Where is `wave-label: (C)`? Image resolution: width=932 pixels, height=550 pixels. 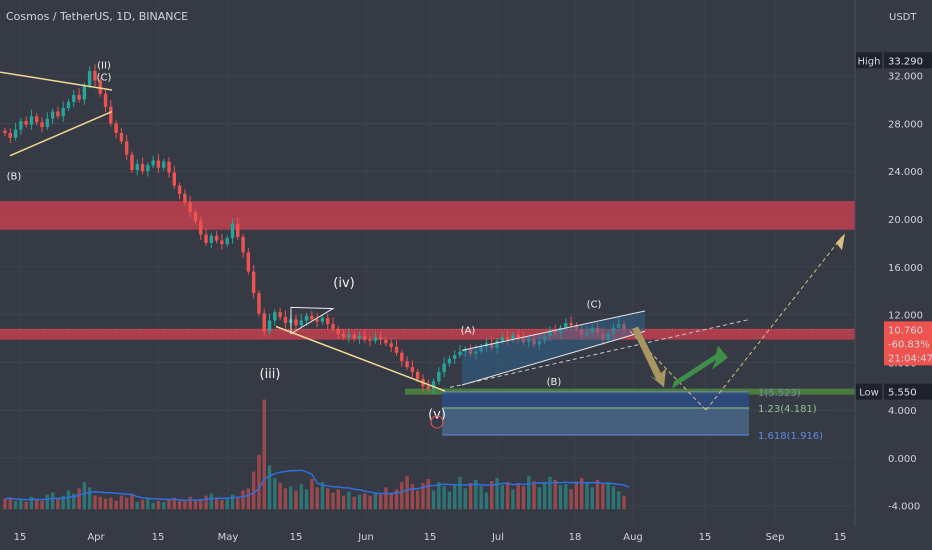
wave-label: (C) is located at coordinates (104, 77).